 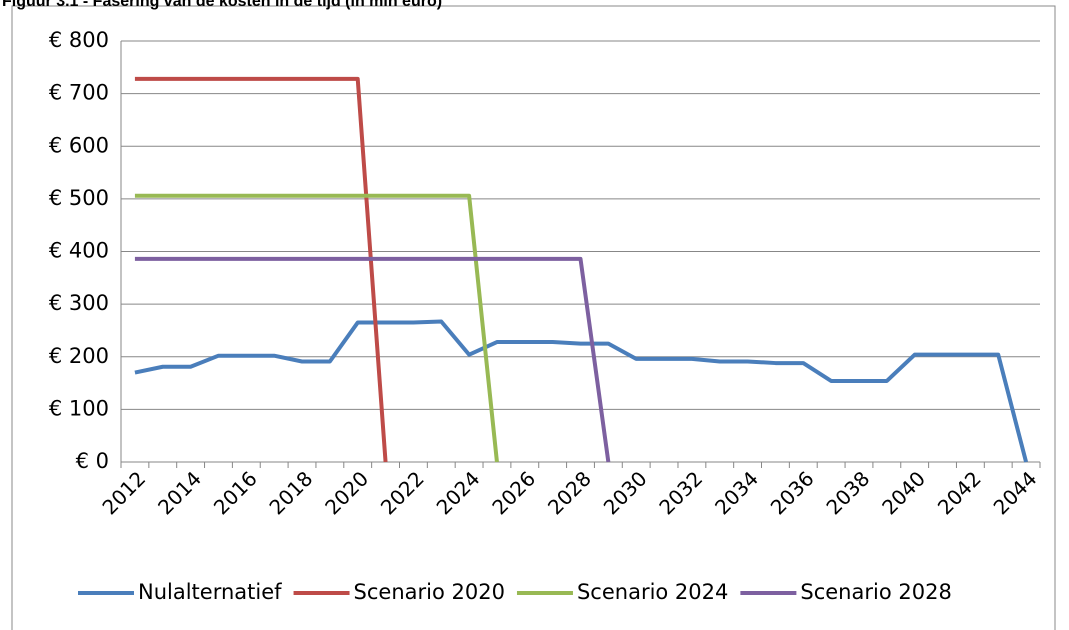 I want to click on y-tick-label: € 500, so click(x=79, y=198).